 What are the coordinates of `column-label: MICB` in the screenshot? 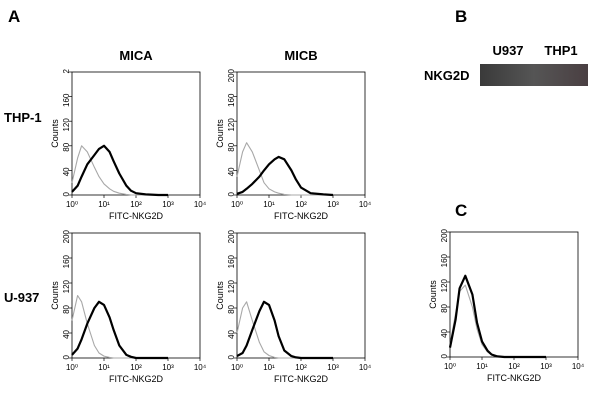 It's located at (300, 55).